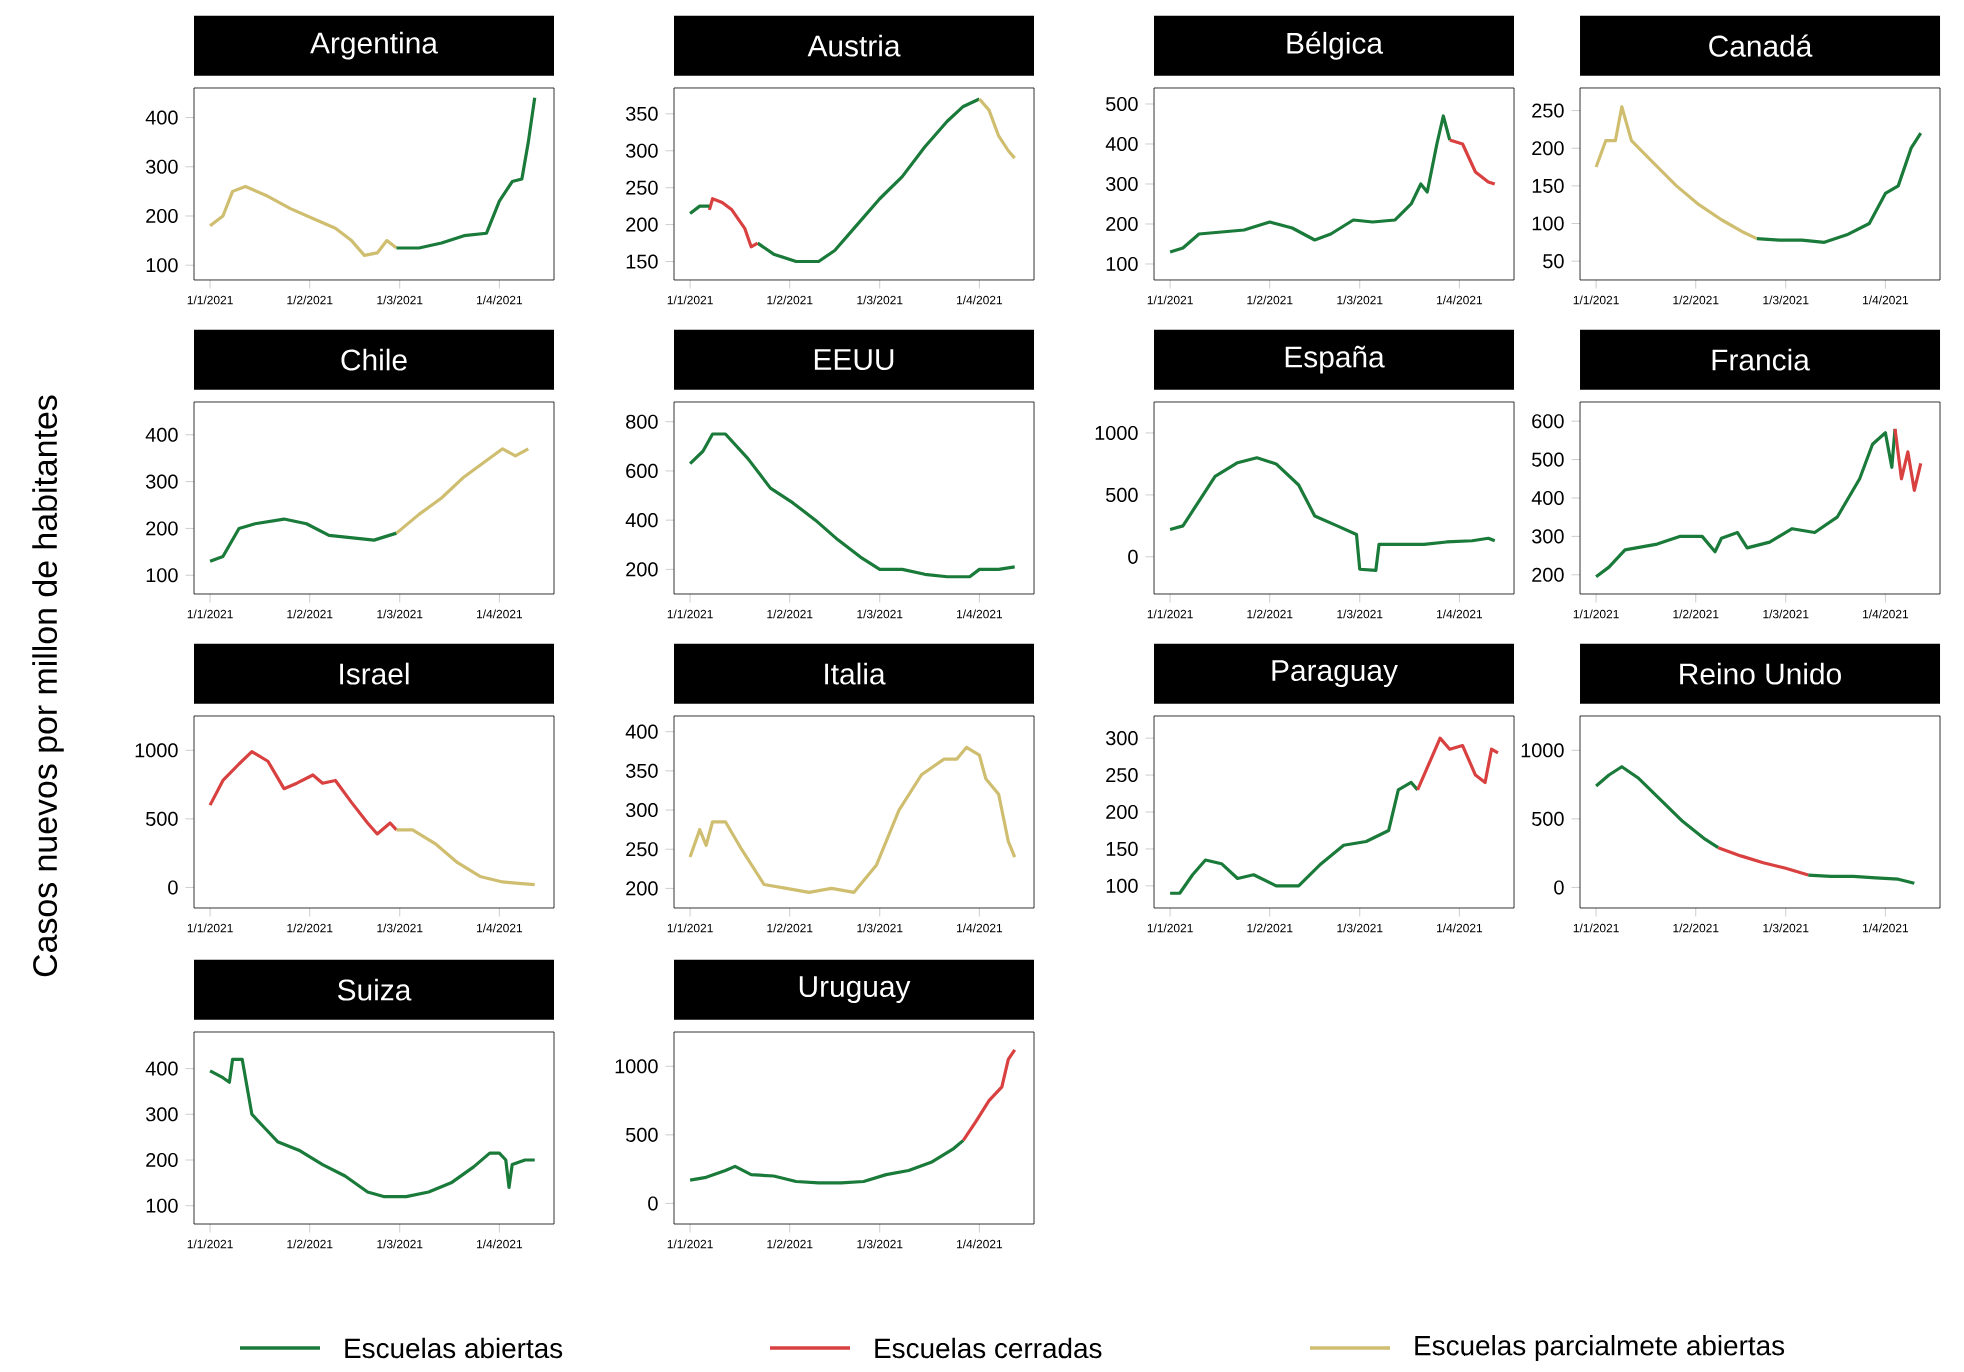 Image resolution: width=1964 pixels, height=1372 pixels. I want to click on chart-title: Francia, so click(1761, 359).